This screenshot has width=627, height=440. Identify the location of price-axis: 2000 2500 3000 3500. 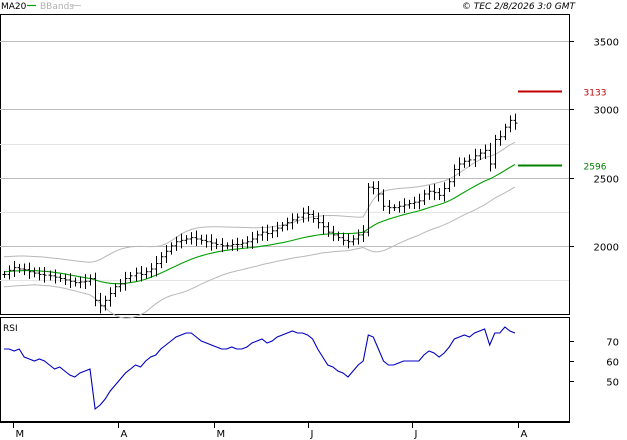
(594, 146).